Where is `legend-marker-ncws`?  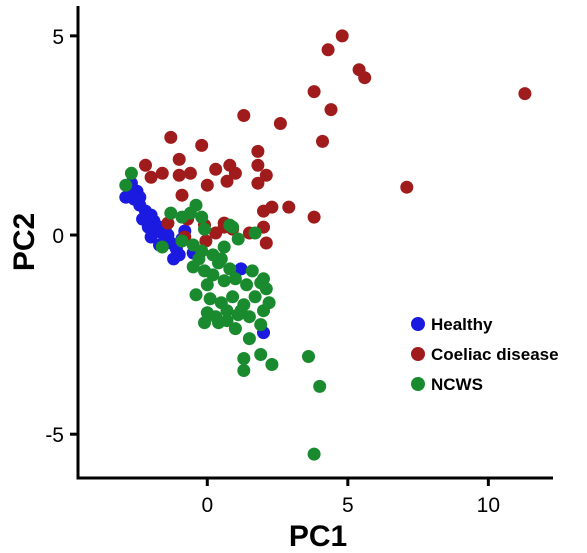
legend-marker-ncws is located at coordinates (418, 384).